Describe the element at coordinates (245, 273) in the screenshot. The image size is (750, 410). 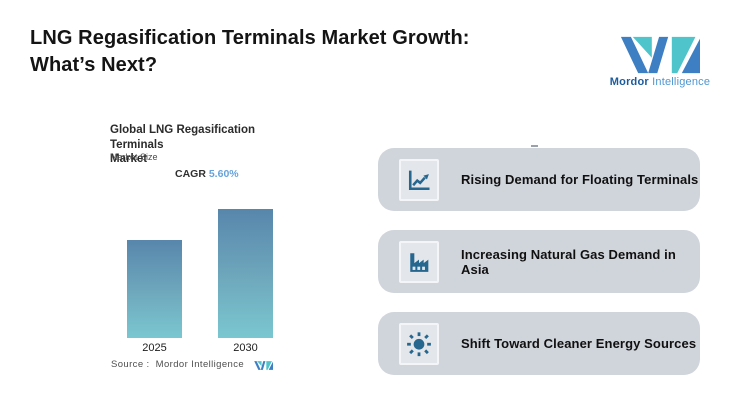
I see `bar-2030` at that location.